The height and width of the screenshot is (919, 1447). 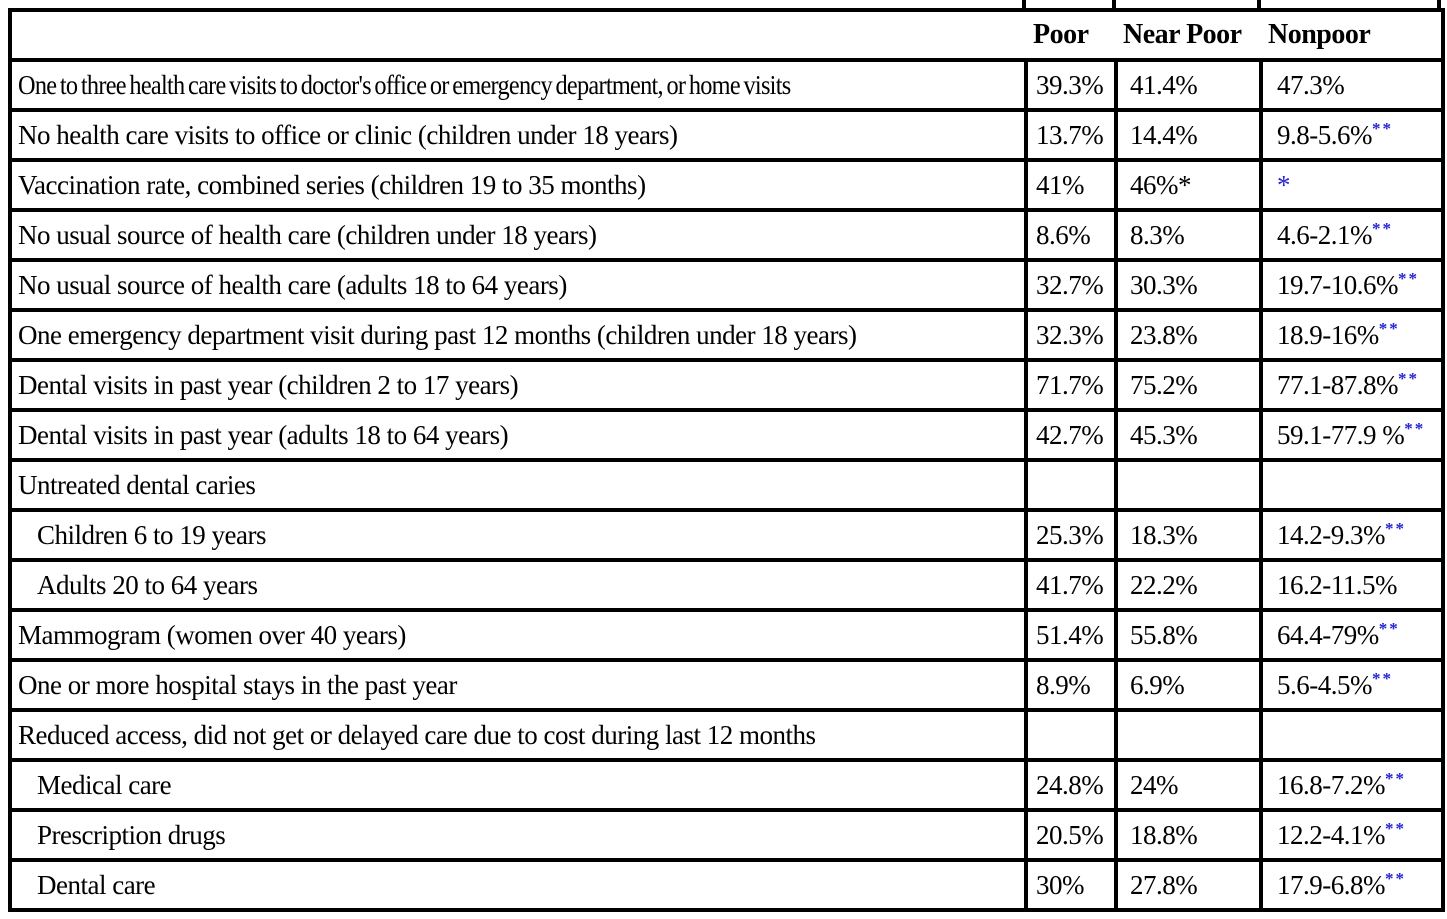 I want to click on cell-value: 30%, so click(x=1060, y=884).